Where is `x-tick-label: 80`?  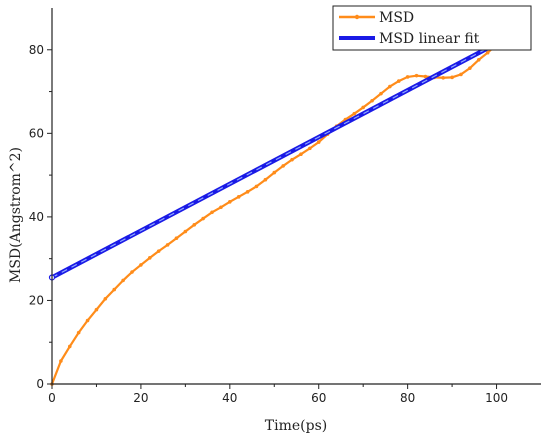 x-tick-label: 80 is located at coordinates (407, 398).